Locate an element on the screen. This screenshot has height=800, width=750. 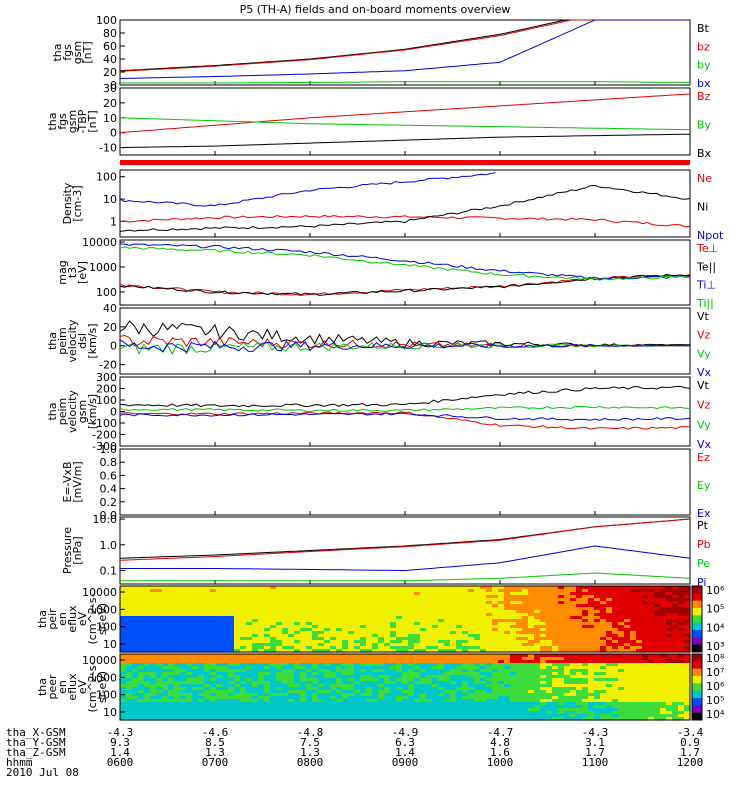
series-line-pressure is located at coordinates (405, 539).